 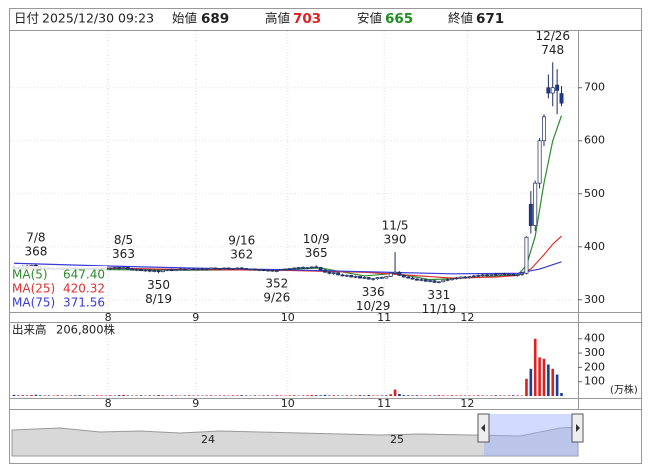 I want to click on y-tick-label: 200, so click(x=594, y=366).